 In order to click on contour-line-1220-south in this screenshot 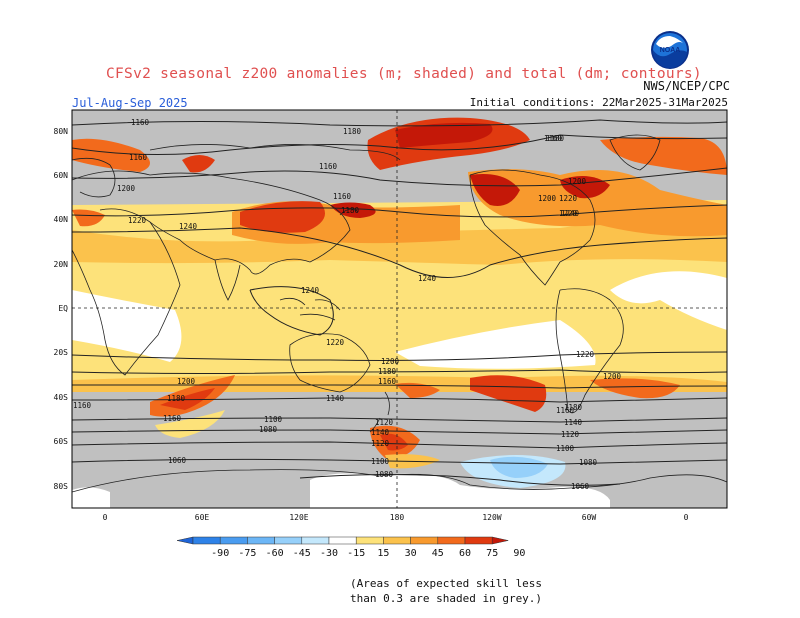, I will do `click(399, 356)`.